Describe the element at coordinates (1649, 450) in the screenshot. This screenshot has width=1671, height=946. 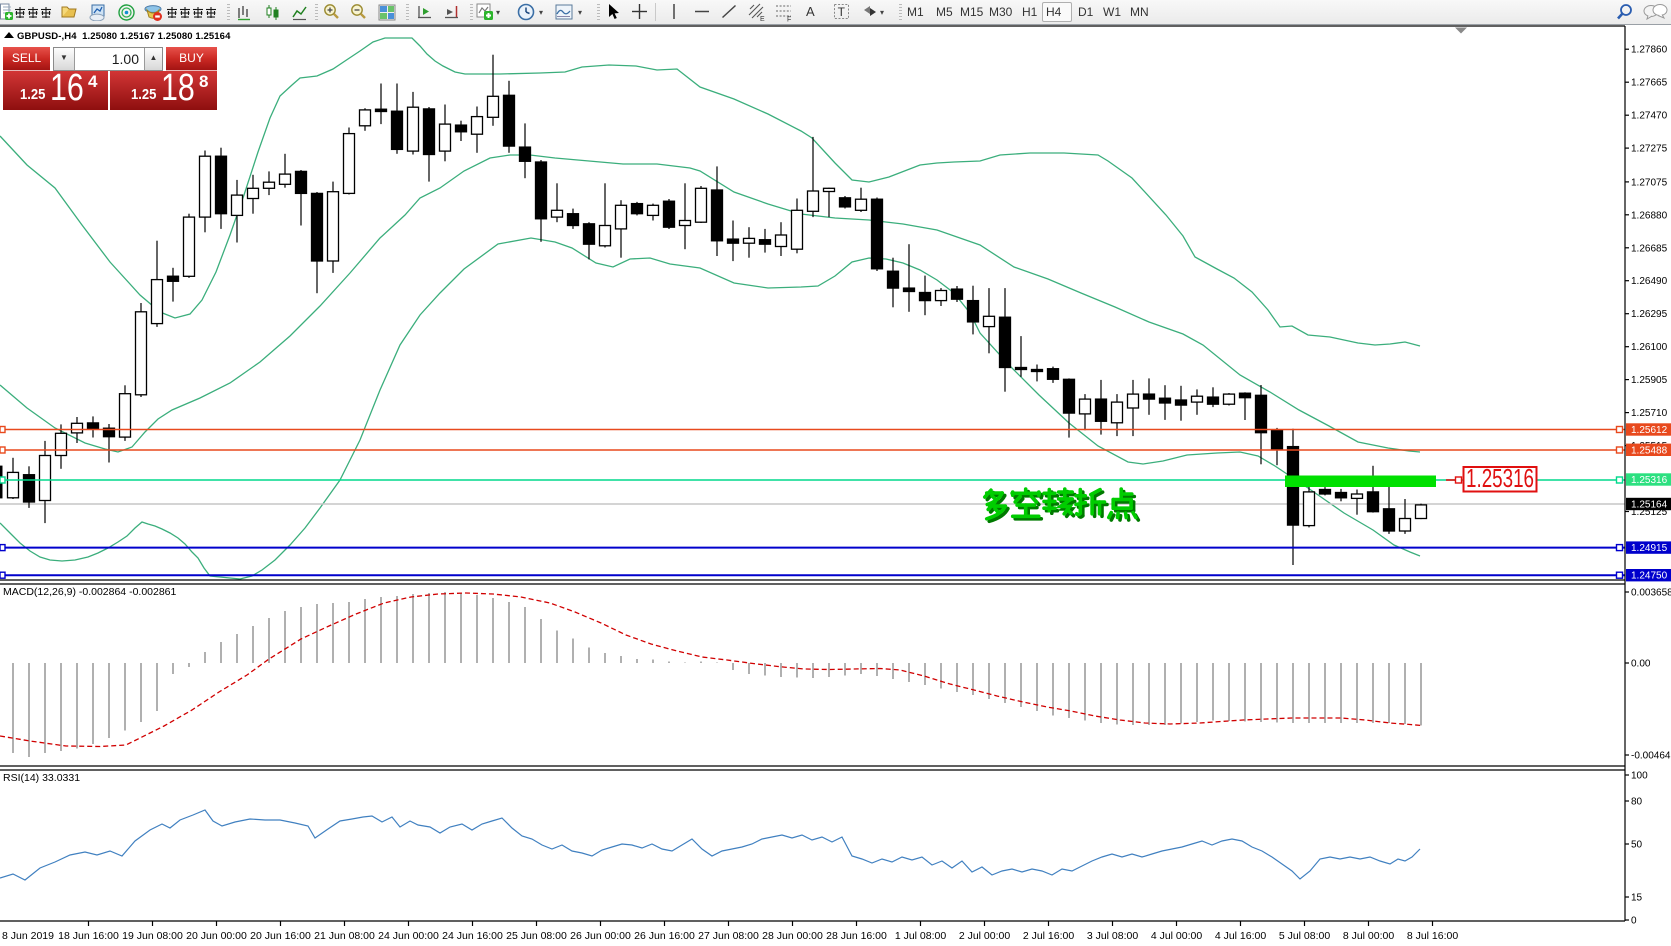
I see `svg-text: 1.25488` at that location.